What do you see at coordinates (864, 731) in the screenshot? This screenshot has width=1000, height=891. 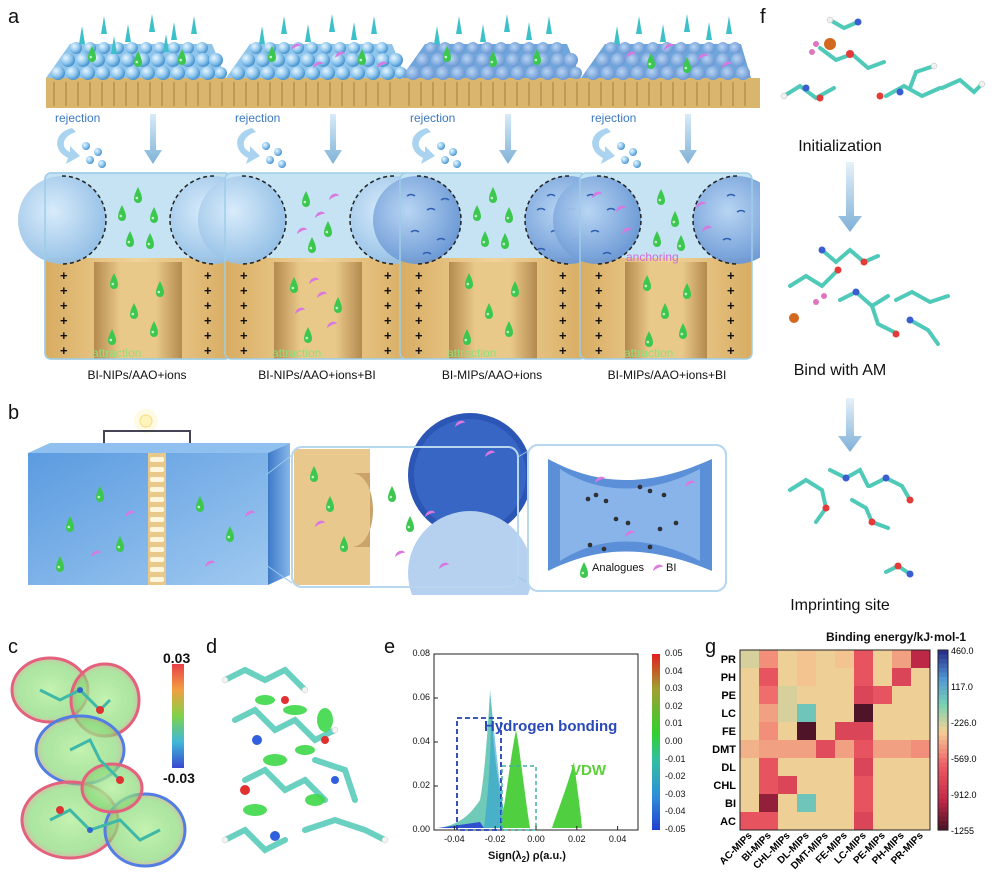 I see `heatmap-cell-FE-LC-MIPs` at bounding box center [864, 731].